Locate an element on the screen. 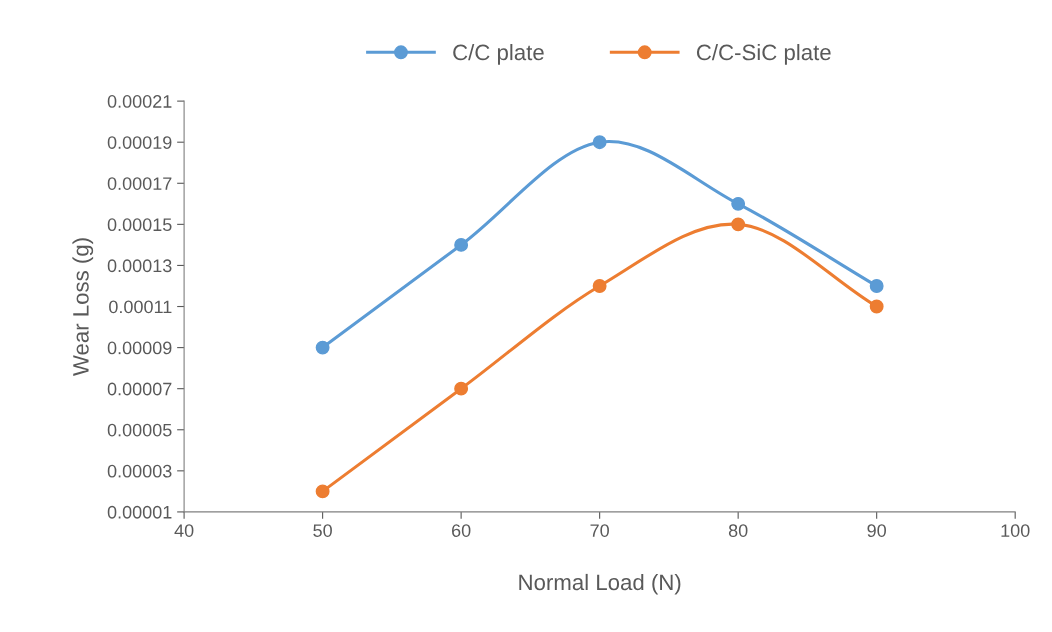  x-tick-label: 40 is located at coordinates (184, 530).